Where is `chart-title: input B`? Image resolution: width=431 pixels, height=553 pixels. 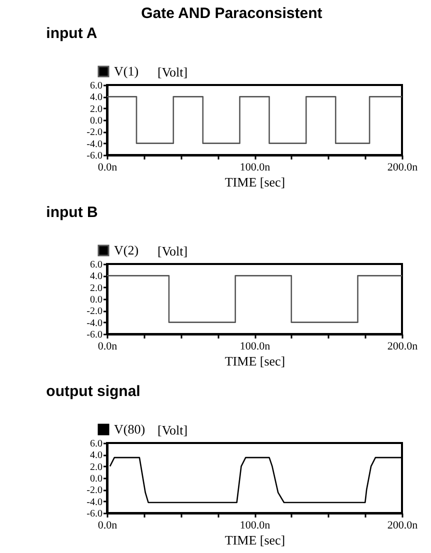
chart-title: input B is located at coordinates (72, 212).